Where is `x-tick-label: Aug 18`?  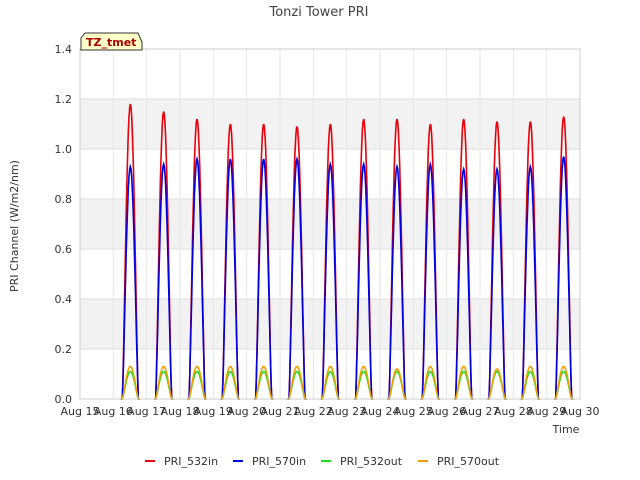
x-tick-label: Aug 18 is located at coordinates (180, 411).